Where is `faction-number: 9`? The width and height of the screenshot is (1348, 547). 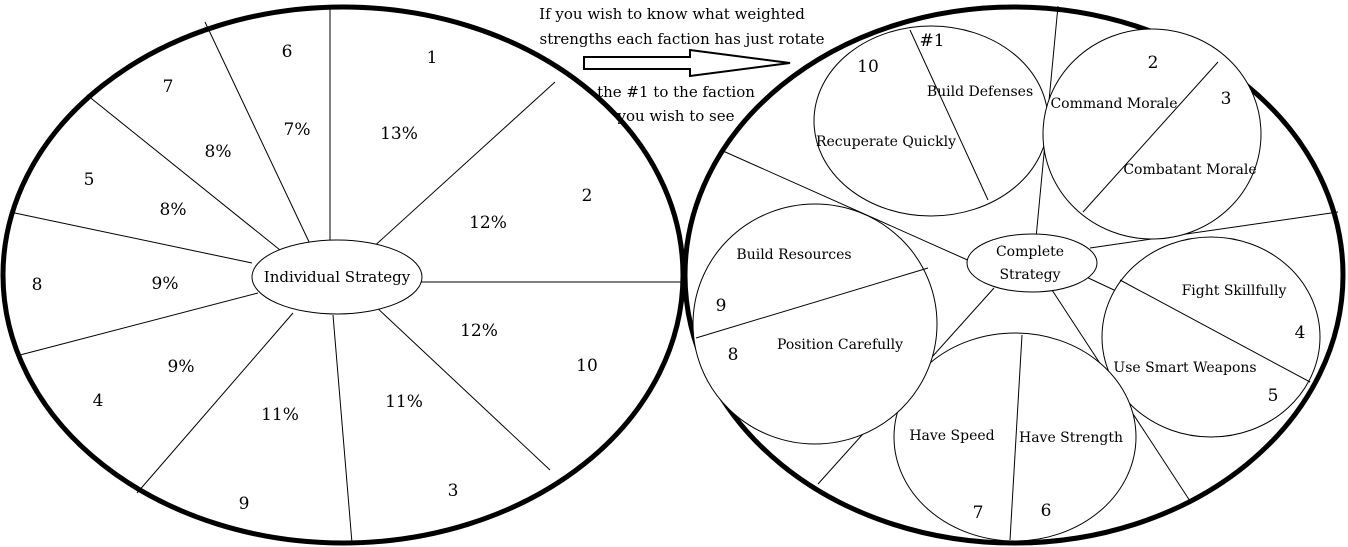
faction-number: 9 is located at coordinates (721, 306).